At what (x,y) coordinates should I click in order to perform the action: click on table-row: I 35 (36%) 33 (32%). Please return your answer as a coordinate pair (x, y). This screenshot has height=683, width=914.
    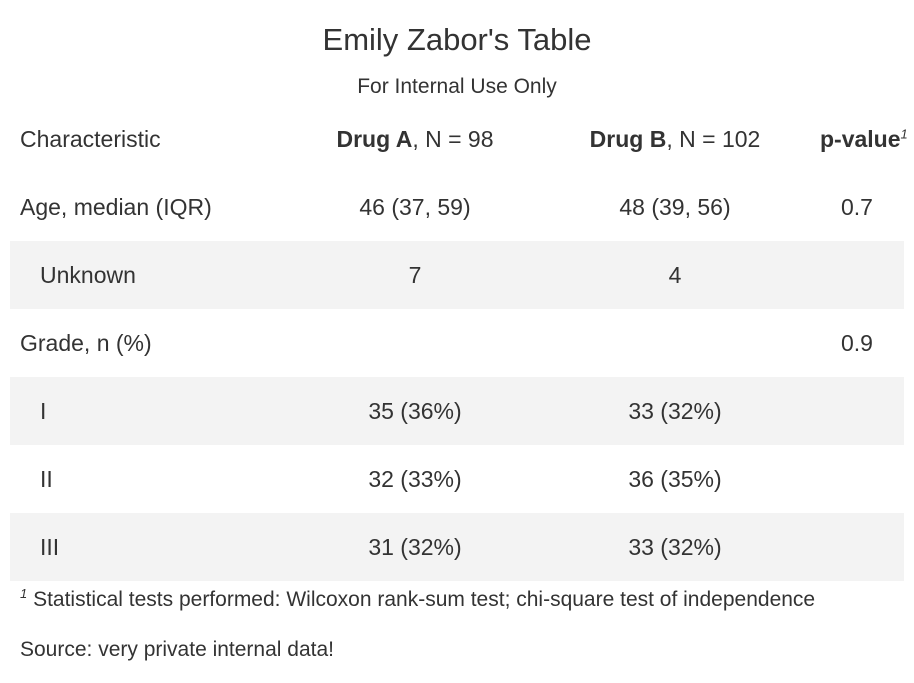
    Looking at the image, I should click on (457, 411).